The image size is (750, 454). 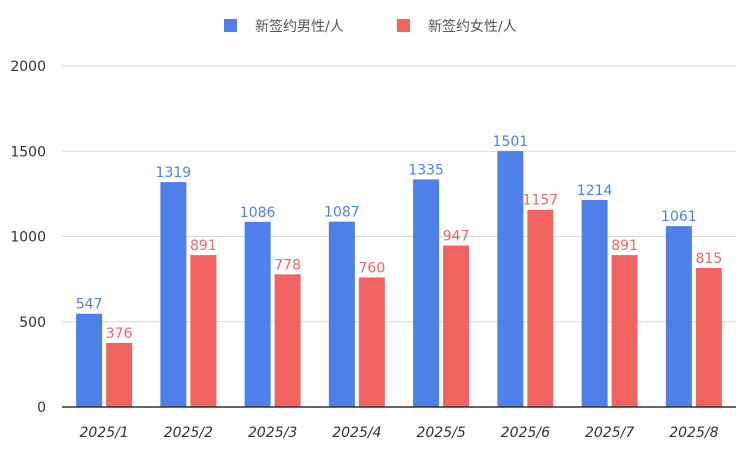 What do you see at coordinates (426, 170) in the screenshot?
I see `value-label-male: 1335` at bounding box center [426, 170].